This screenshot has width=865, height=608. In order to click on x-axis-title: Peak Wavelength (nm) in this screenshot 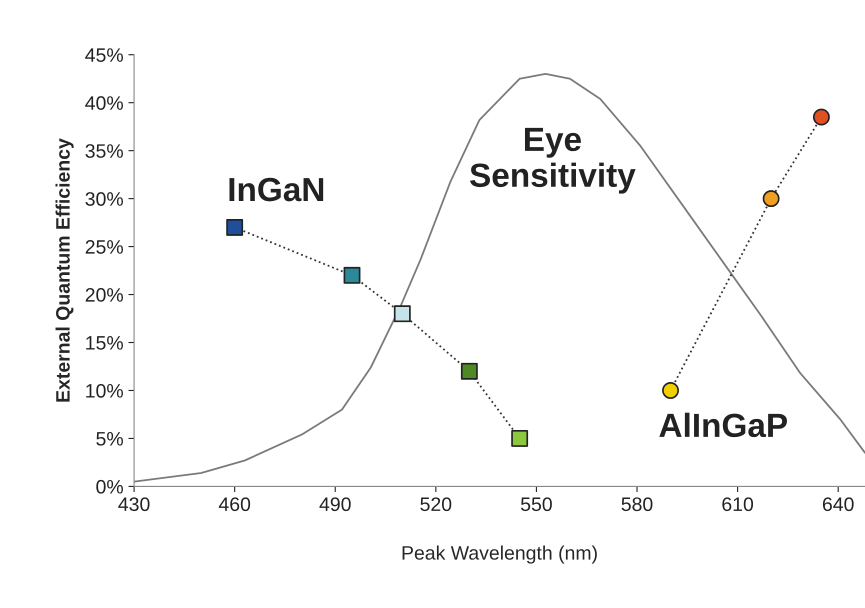, I will do `click(499, 555)`.